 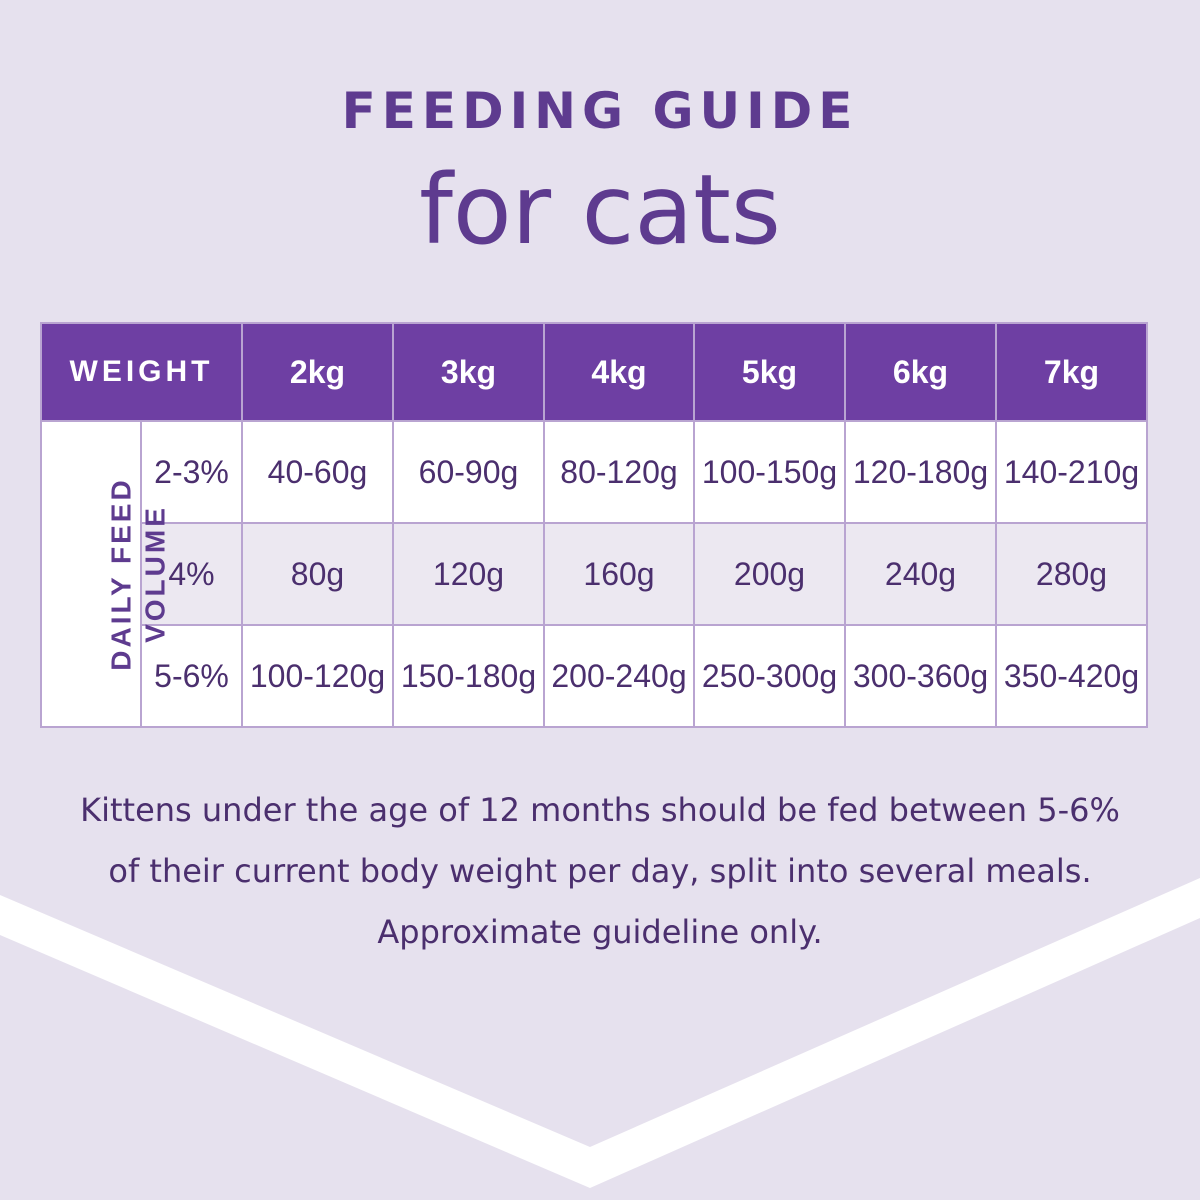 I want to click on table-cell: 140-210g, so click(x=1071, y=472).